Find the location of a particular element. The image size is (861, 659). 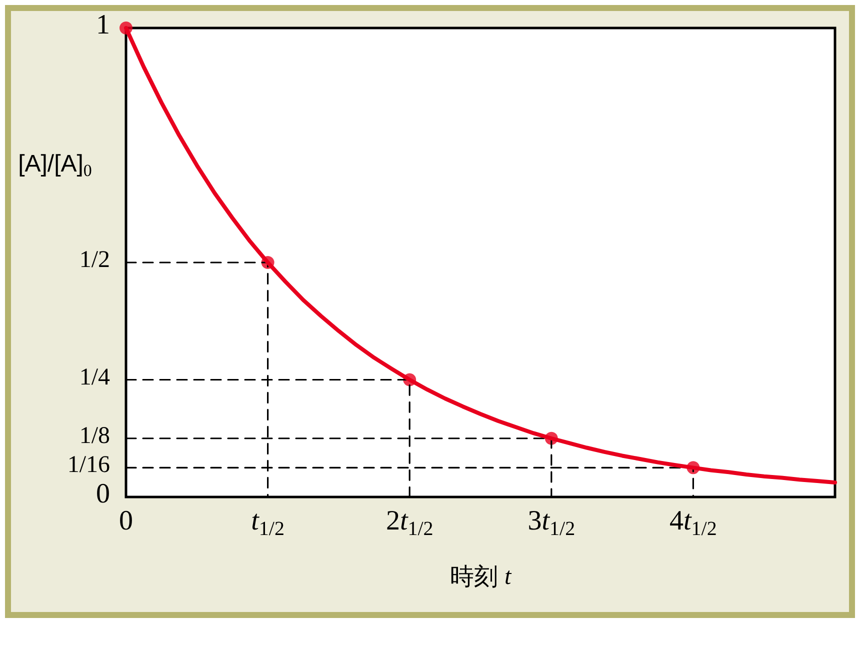

y-tick-label: 0 is located at coordinates (103, 494).